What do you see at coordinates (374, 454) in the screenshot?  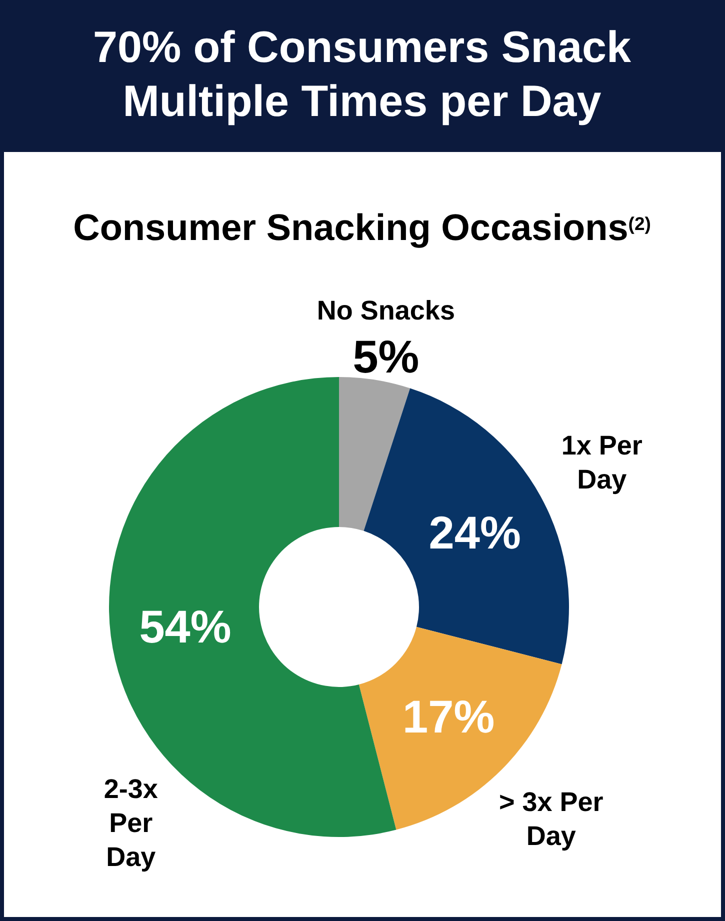 I see `donut-slice` at bounding box center [374, 454].